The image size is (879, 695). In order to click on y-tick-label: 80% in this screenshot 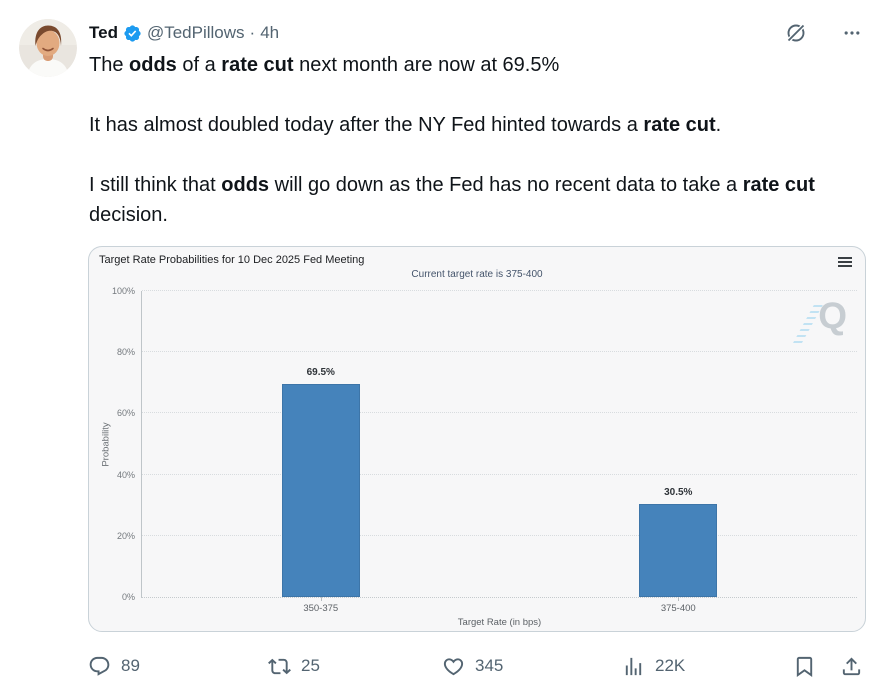, I will do `click(125, 352)`.